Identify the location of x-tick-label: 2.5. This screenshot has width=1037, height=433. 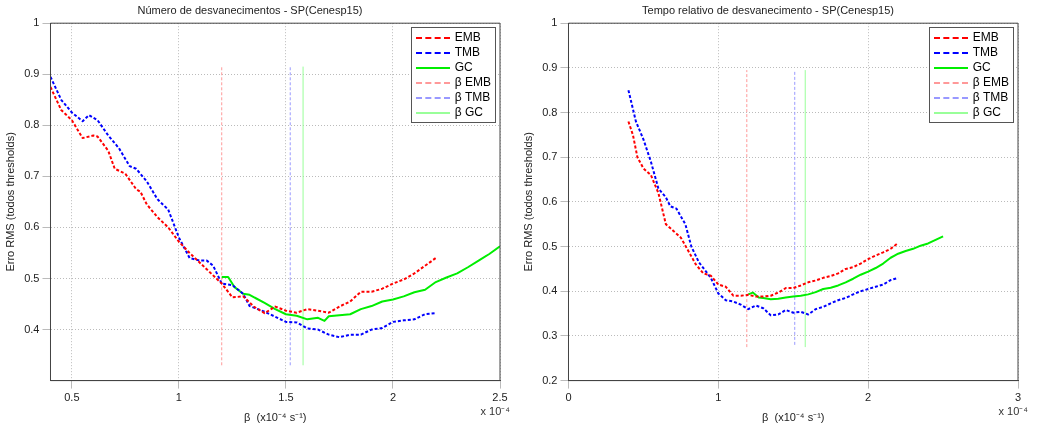
(500, 397).